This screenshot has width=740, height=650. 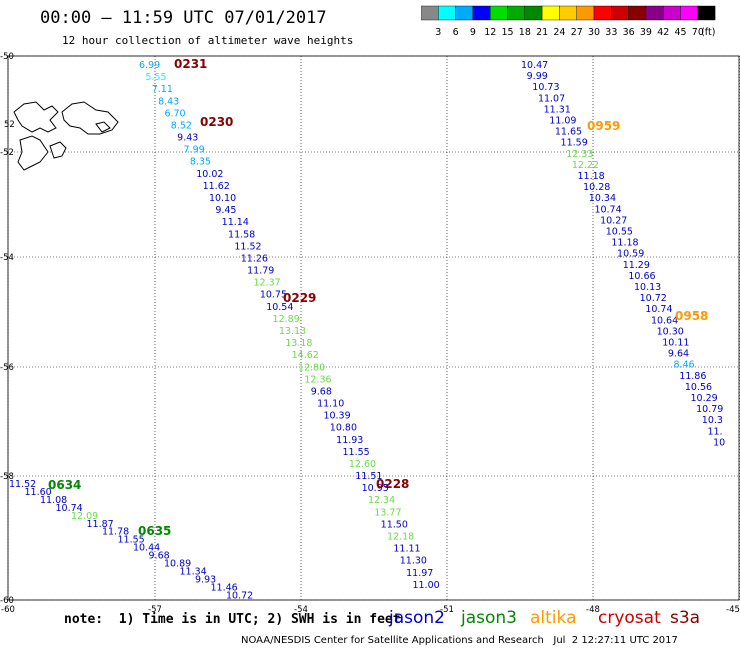 What do you see at coordinates (719, 442) in the screenshot?
I see `swh-value: 10` at bounding box center [719, 442].